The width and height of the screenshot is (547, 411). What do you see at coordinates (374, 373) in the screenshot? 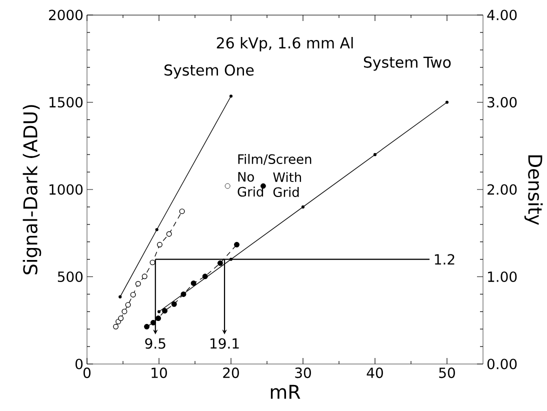
I see `x-tick-label: 40` at bounding box center [374, 373].